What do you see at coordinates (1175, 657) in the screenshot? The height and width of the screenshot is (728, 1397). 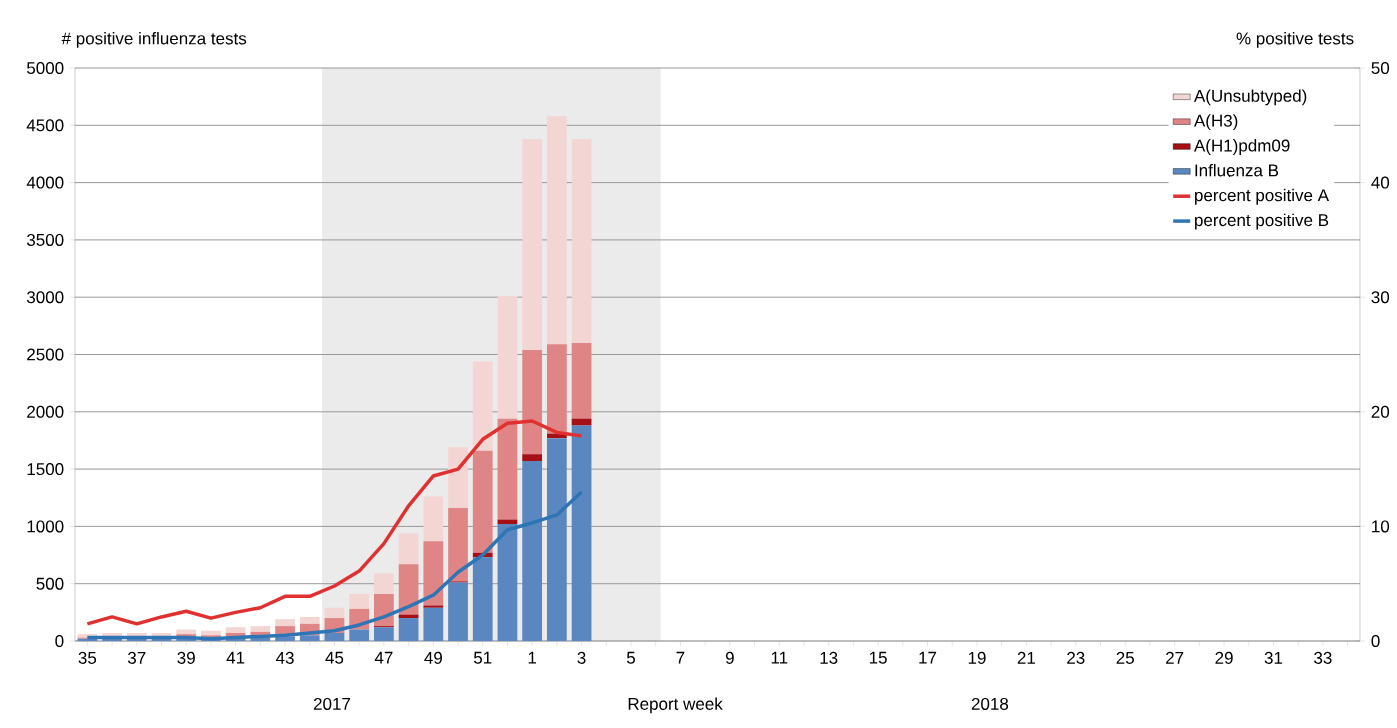 I see `x-tick-label: 27` at bounding box center [1175, 657].